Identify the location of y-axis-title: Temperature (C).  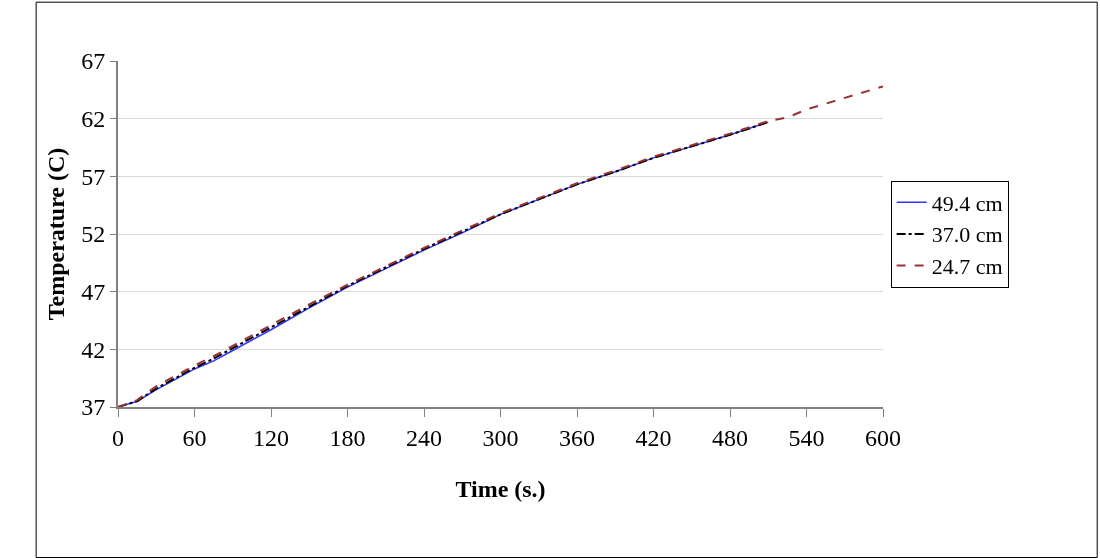
(55, 234).